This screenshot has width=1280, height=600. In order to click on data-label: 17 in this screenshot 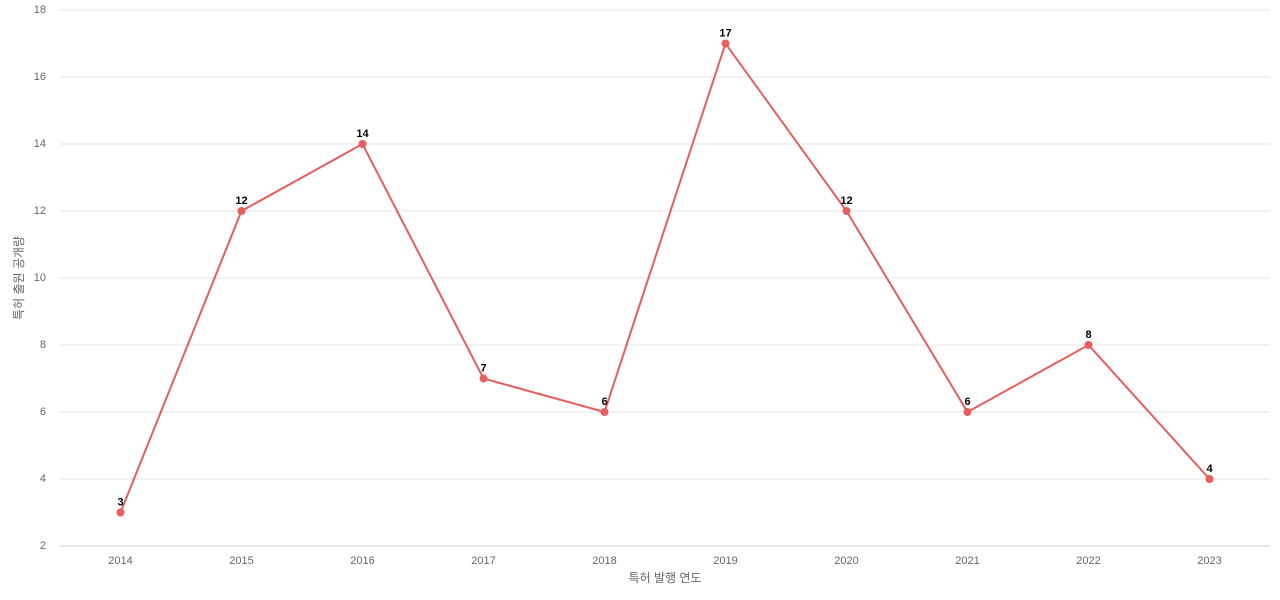, I will do `click(725, 33)`.